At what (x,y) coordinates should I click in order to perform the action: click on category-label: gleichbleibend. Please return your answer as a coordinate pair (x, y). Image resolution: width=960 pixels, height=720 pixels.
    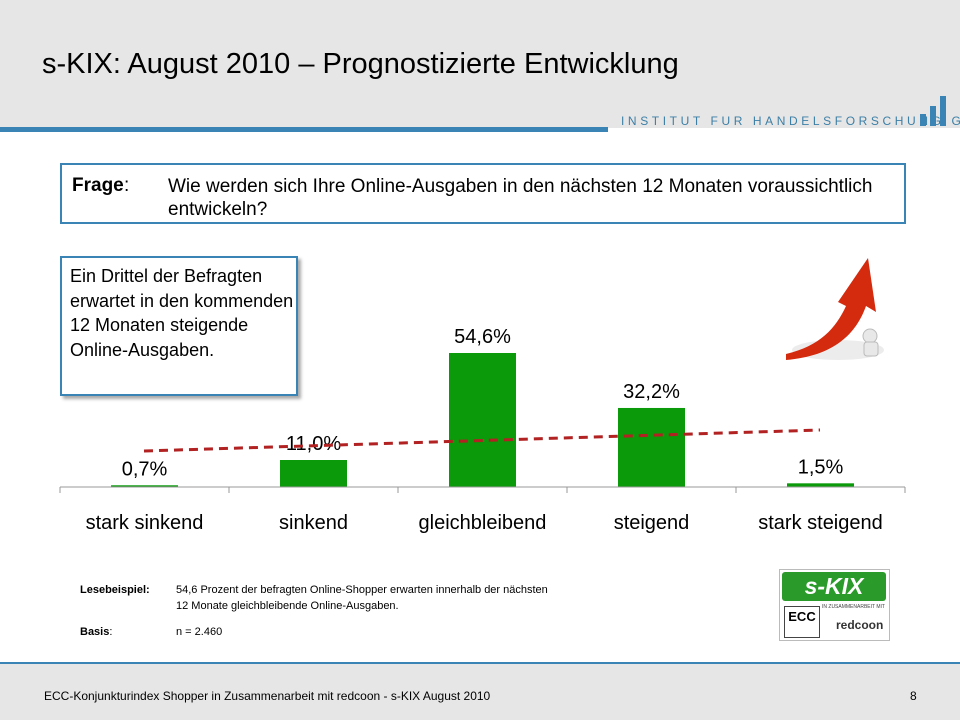
    Looking at the image, I should click on (483, 523).